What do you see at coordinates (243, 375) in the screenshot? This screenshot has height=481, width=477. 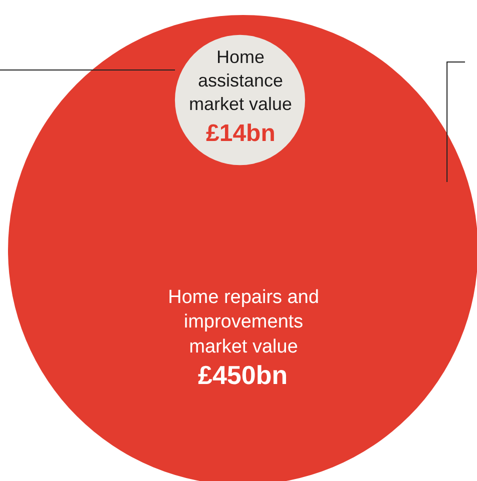 I see `data-label: £450bn` at bounding box center [243, 375].